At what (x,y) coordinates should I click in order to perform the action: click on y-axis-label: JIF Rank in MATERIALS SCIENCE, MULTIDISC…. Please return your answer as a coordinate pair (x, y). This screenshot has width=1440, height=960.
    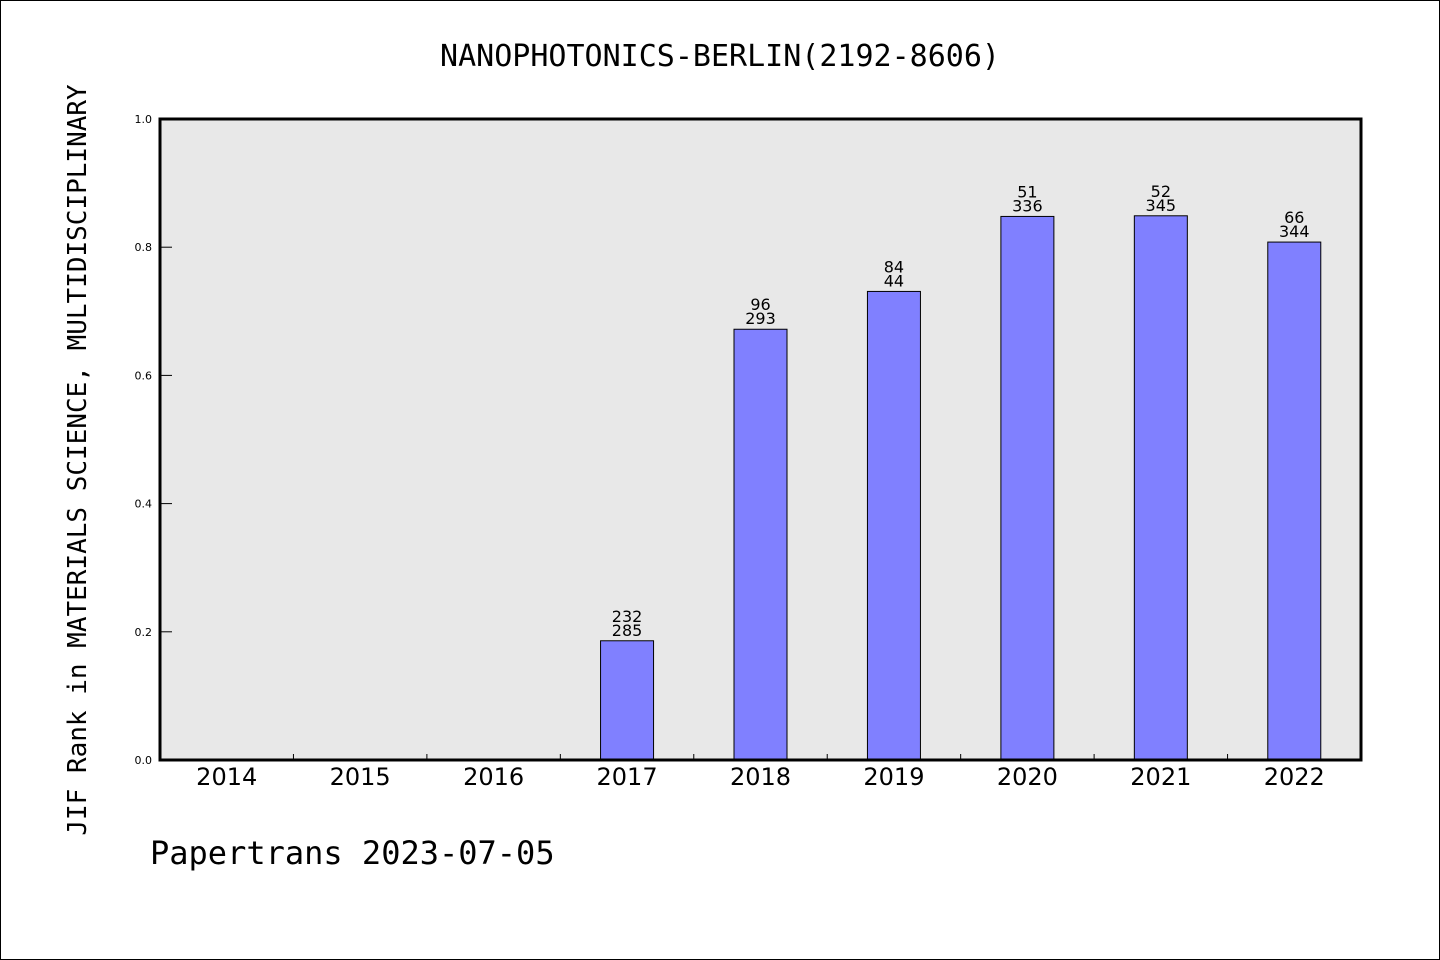
    Looking at the image, I should click on (78, 460).